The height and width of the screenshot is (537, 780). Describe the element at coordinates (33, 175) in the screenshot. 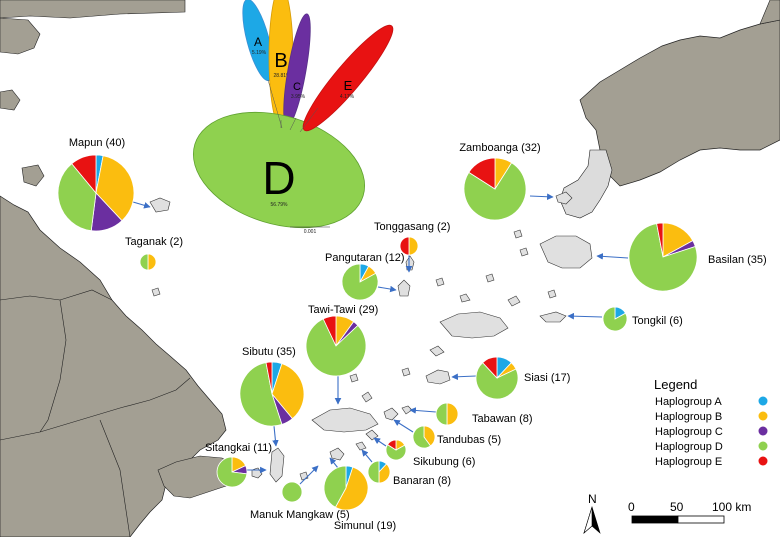

I see `small-left-island` at that location.